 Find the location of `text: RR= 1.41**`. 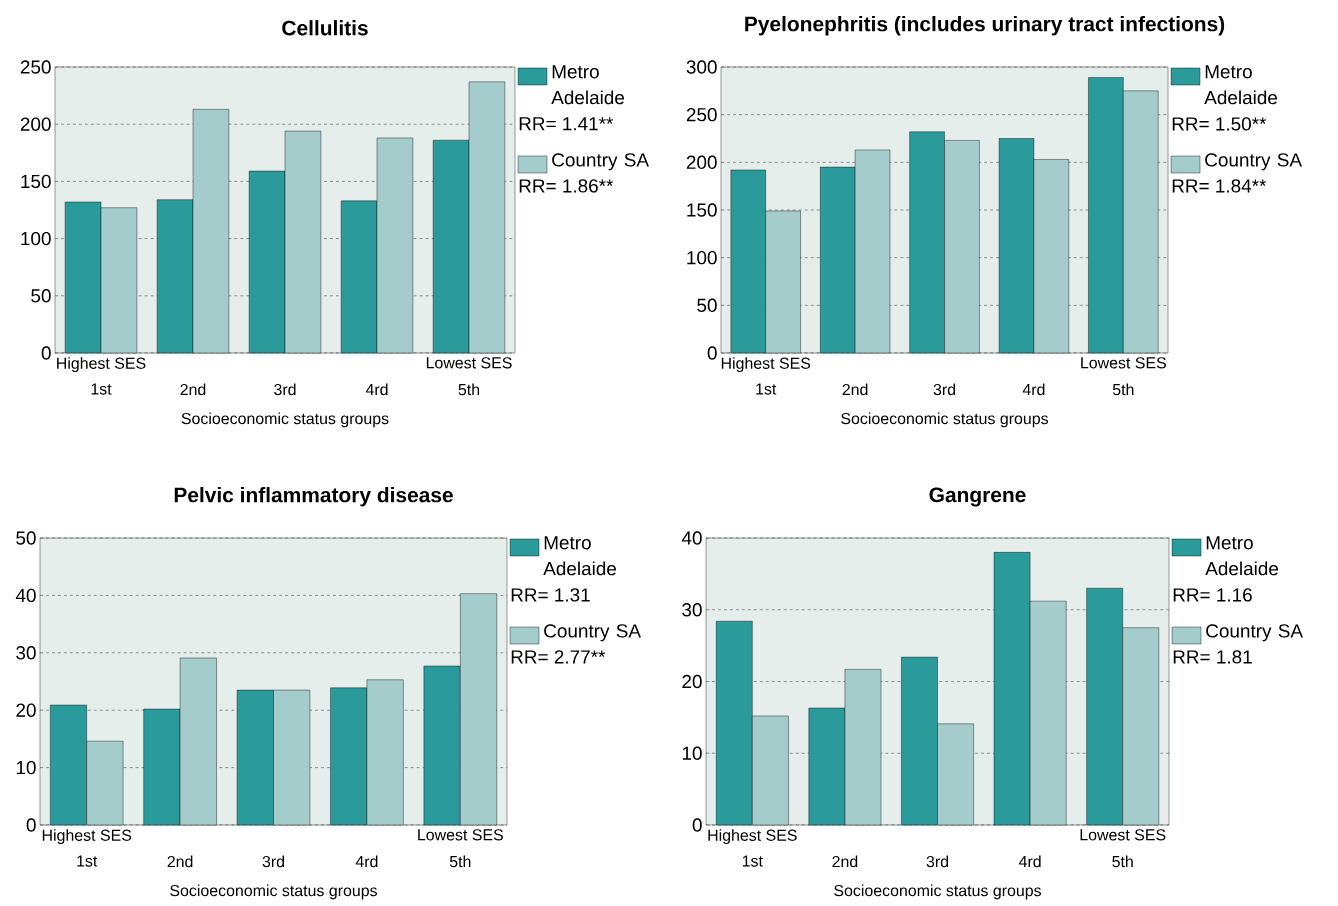

text: RR= 1.41** is located at coordinates (566, 124).